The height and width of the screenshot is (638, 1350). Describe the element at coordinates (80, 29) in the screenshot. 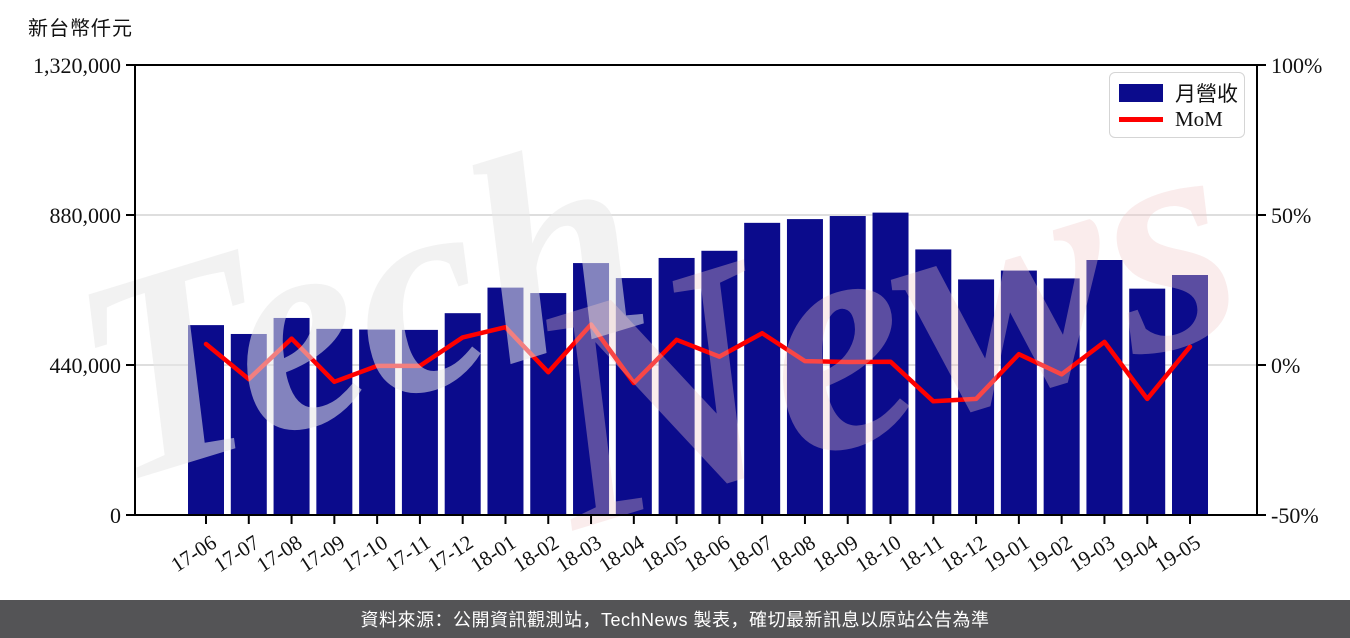

I see `y-axis-title: 新台幣仟元` at that location.